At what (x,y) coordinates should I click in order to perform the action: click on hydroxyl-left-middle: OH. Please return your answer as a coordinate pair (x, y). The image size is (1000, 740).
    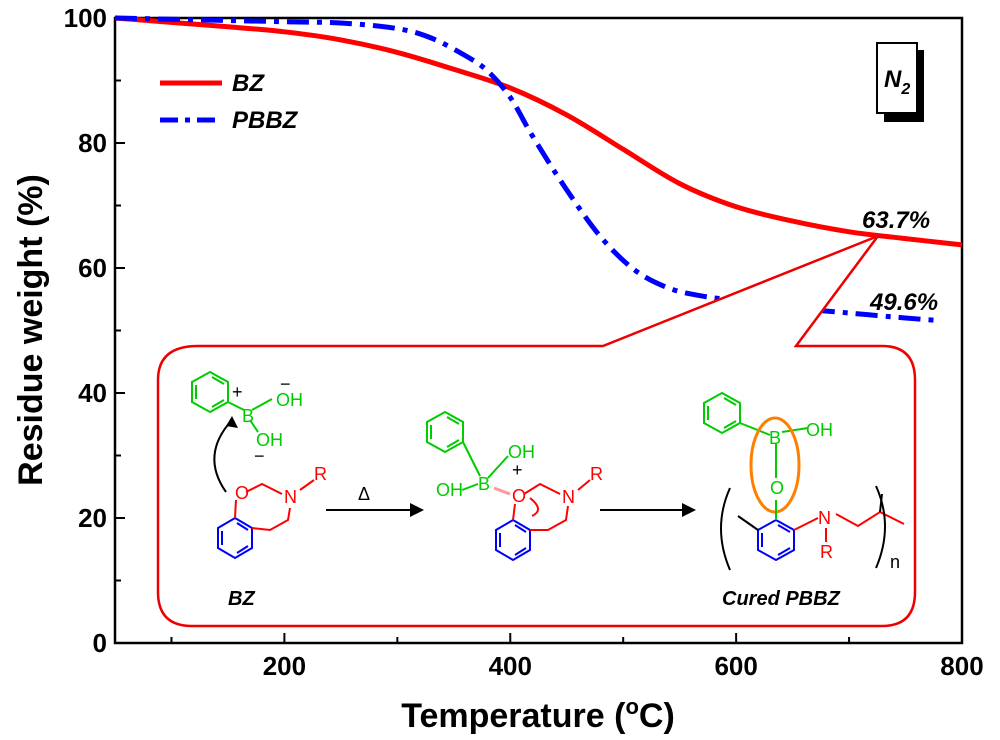
    Looking at the image, I should click on (449, 490).